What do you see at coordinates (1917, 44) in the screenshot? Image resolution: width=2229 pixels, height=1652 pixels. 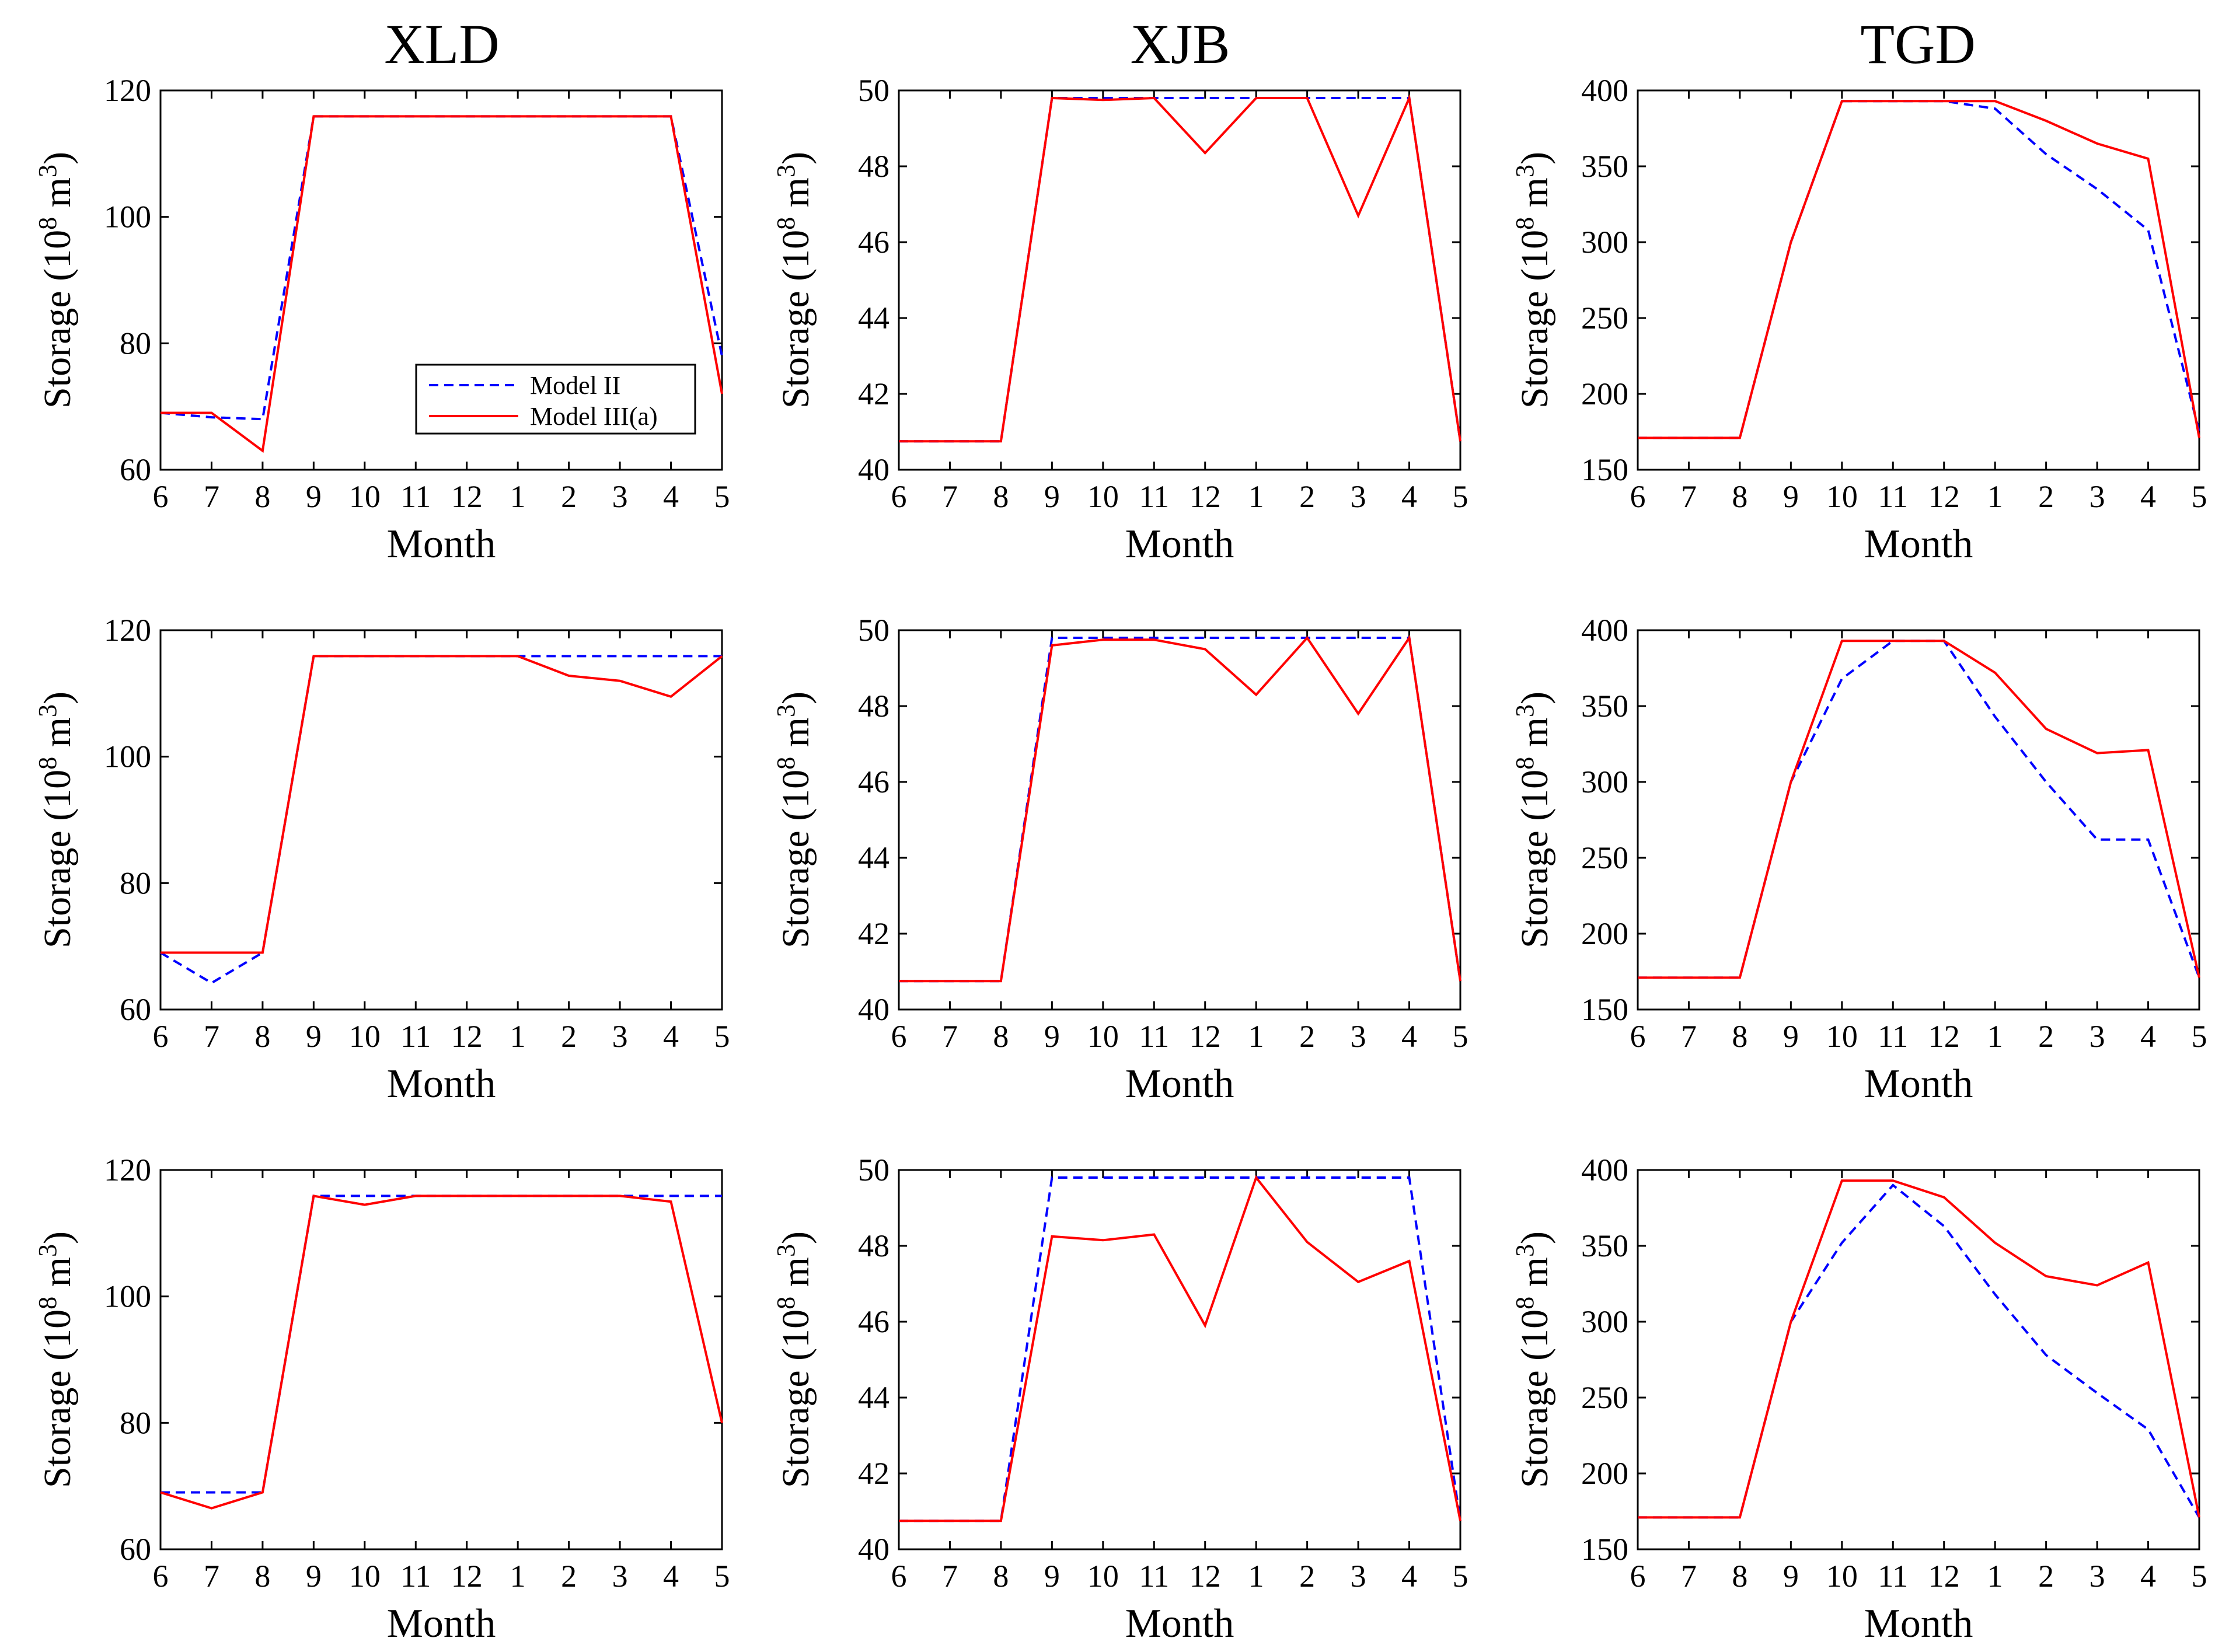 I see `column-title-tgd: TGD` at bounding box center [1917, 44].